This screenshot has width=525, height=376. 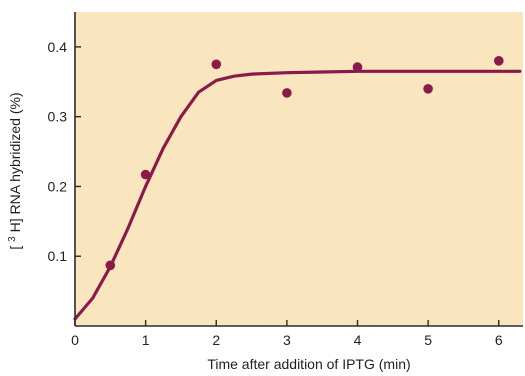 I want to click on y-tick-label: 0.1, so click(x=58, y=256).